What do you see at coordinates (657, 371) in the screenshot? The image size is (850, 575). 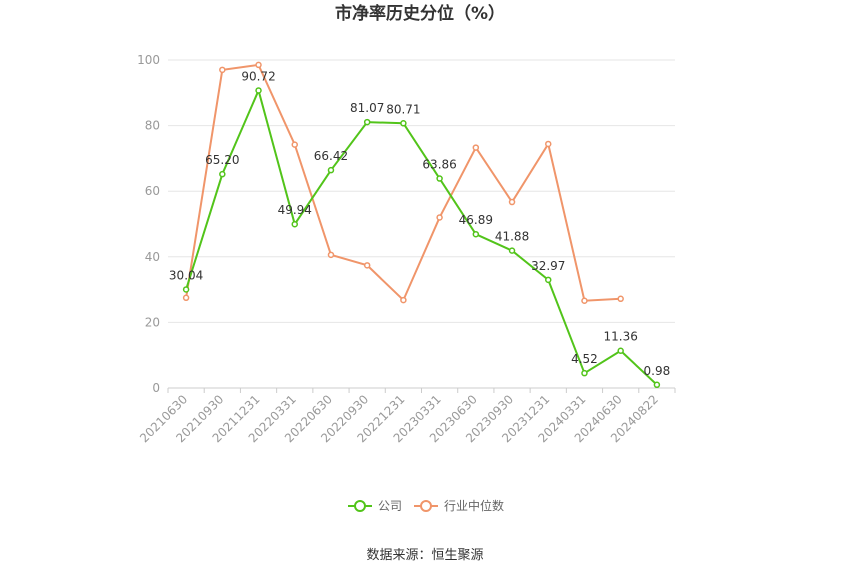 I see `data-label: 0.98` at bounding box center [657, 371].